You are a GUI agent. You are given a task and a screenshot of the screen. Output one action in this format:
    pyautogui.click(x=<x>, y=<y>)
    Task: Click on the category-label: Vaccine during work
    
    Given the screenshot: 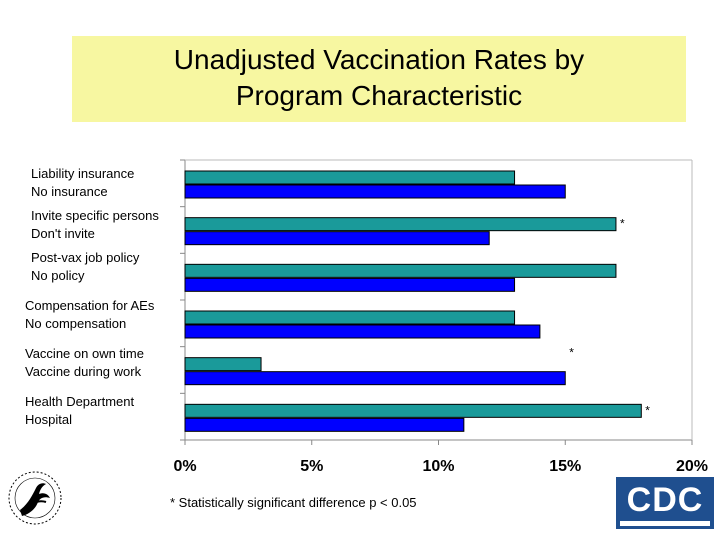 What is the action you would take?
    pyautogui.click(x=83, y=371)
    